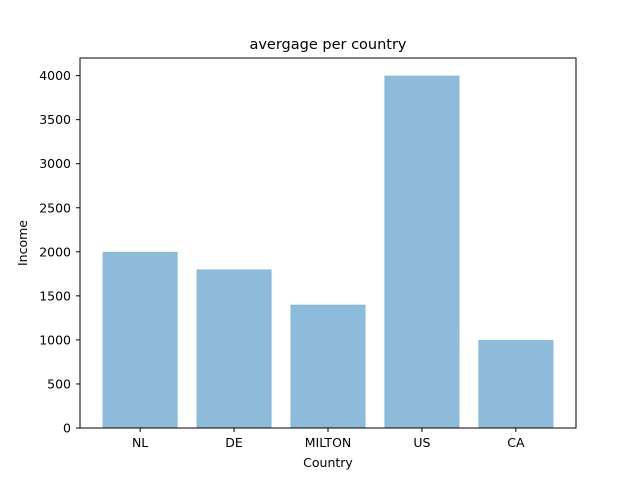 The width and height of the screenshot is (640, 480). I want to click on y-axis-label: Income, so click(22, 243).